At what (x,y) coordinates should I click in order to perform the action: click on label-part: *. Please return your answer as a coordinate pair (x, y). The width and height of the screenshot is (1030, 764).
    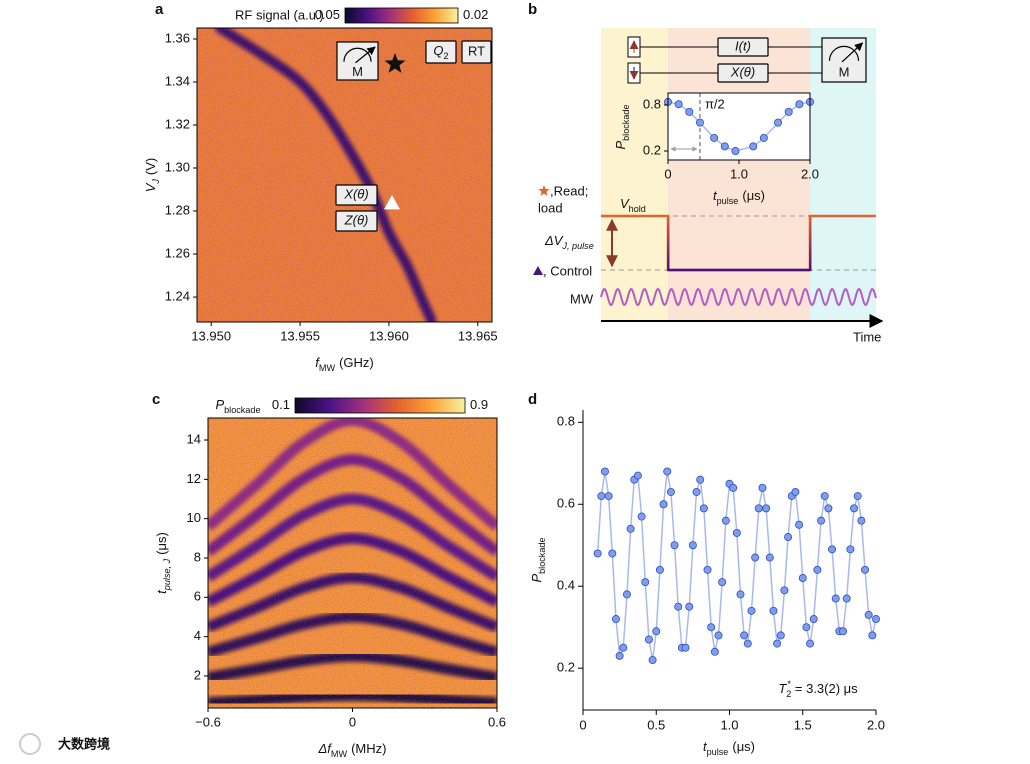
    Looking at the image, I should click on (789, 684).